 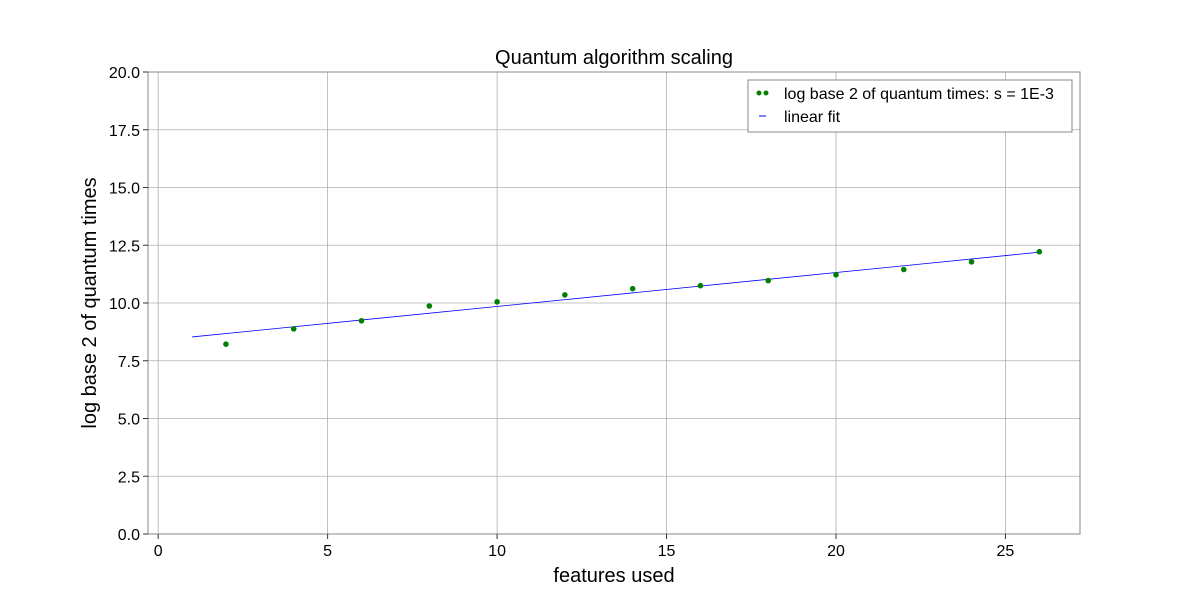 What do you see at coordinates (1006, 551) in the screenshot?
I see `x-tick-label: 25` at bounding box center [1006, 551].